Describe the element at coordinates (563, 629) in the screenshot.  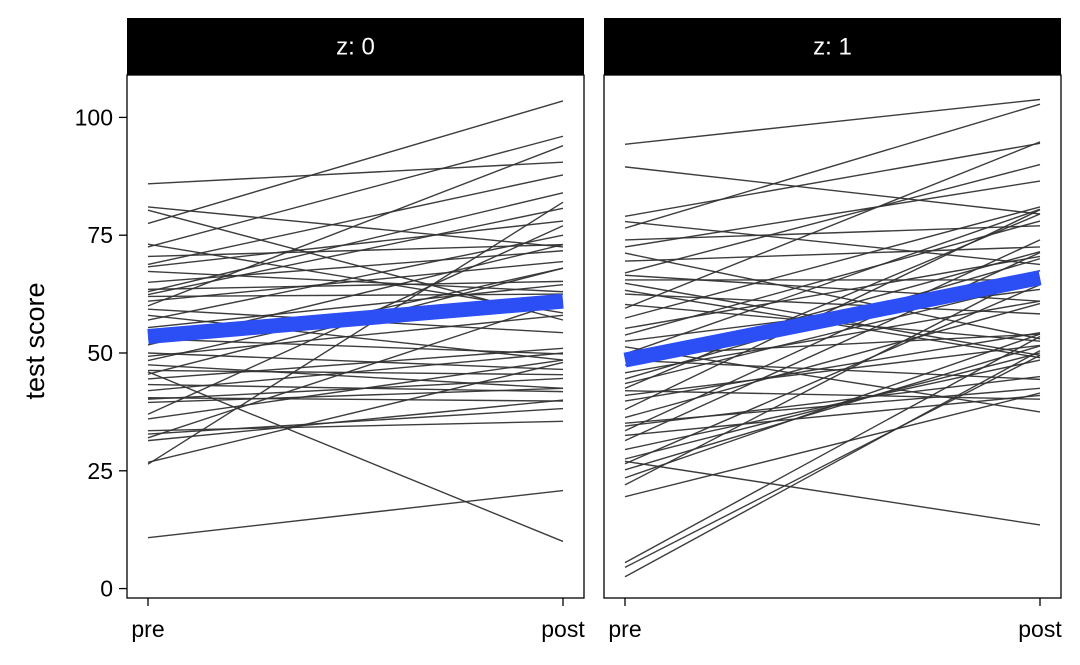
I see `x-tick-label-0-1: post` at that location.